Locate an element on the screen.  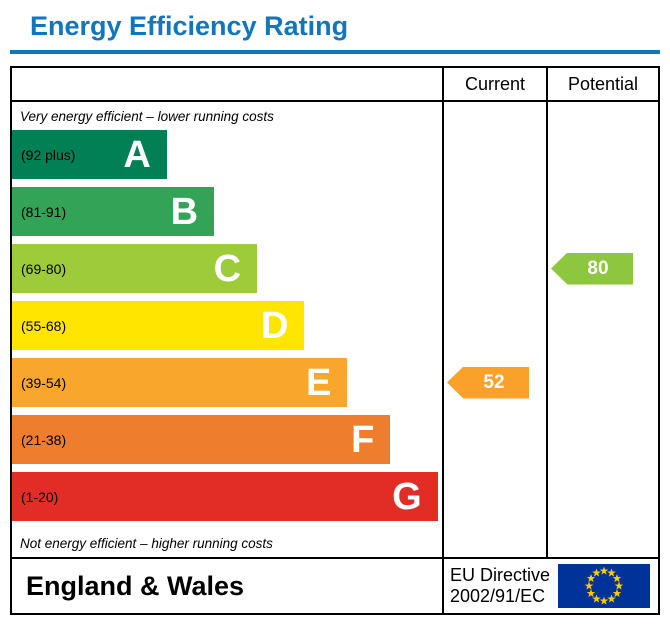
band-letter: B is located at coordinates (184, 211).